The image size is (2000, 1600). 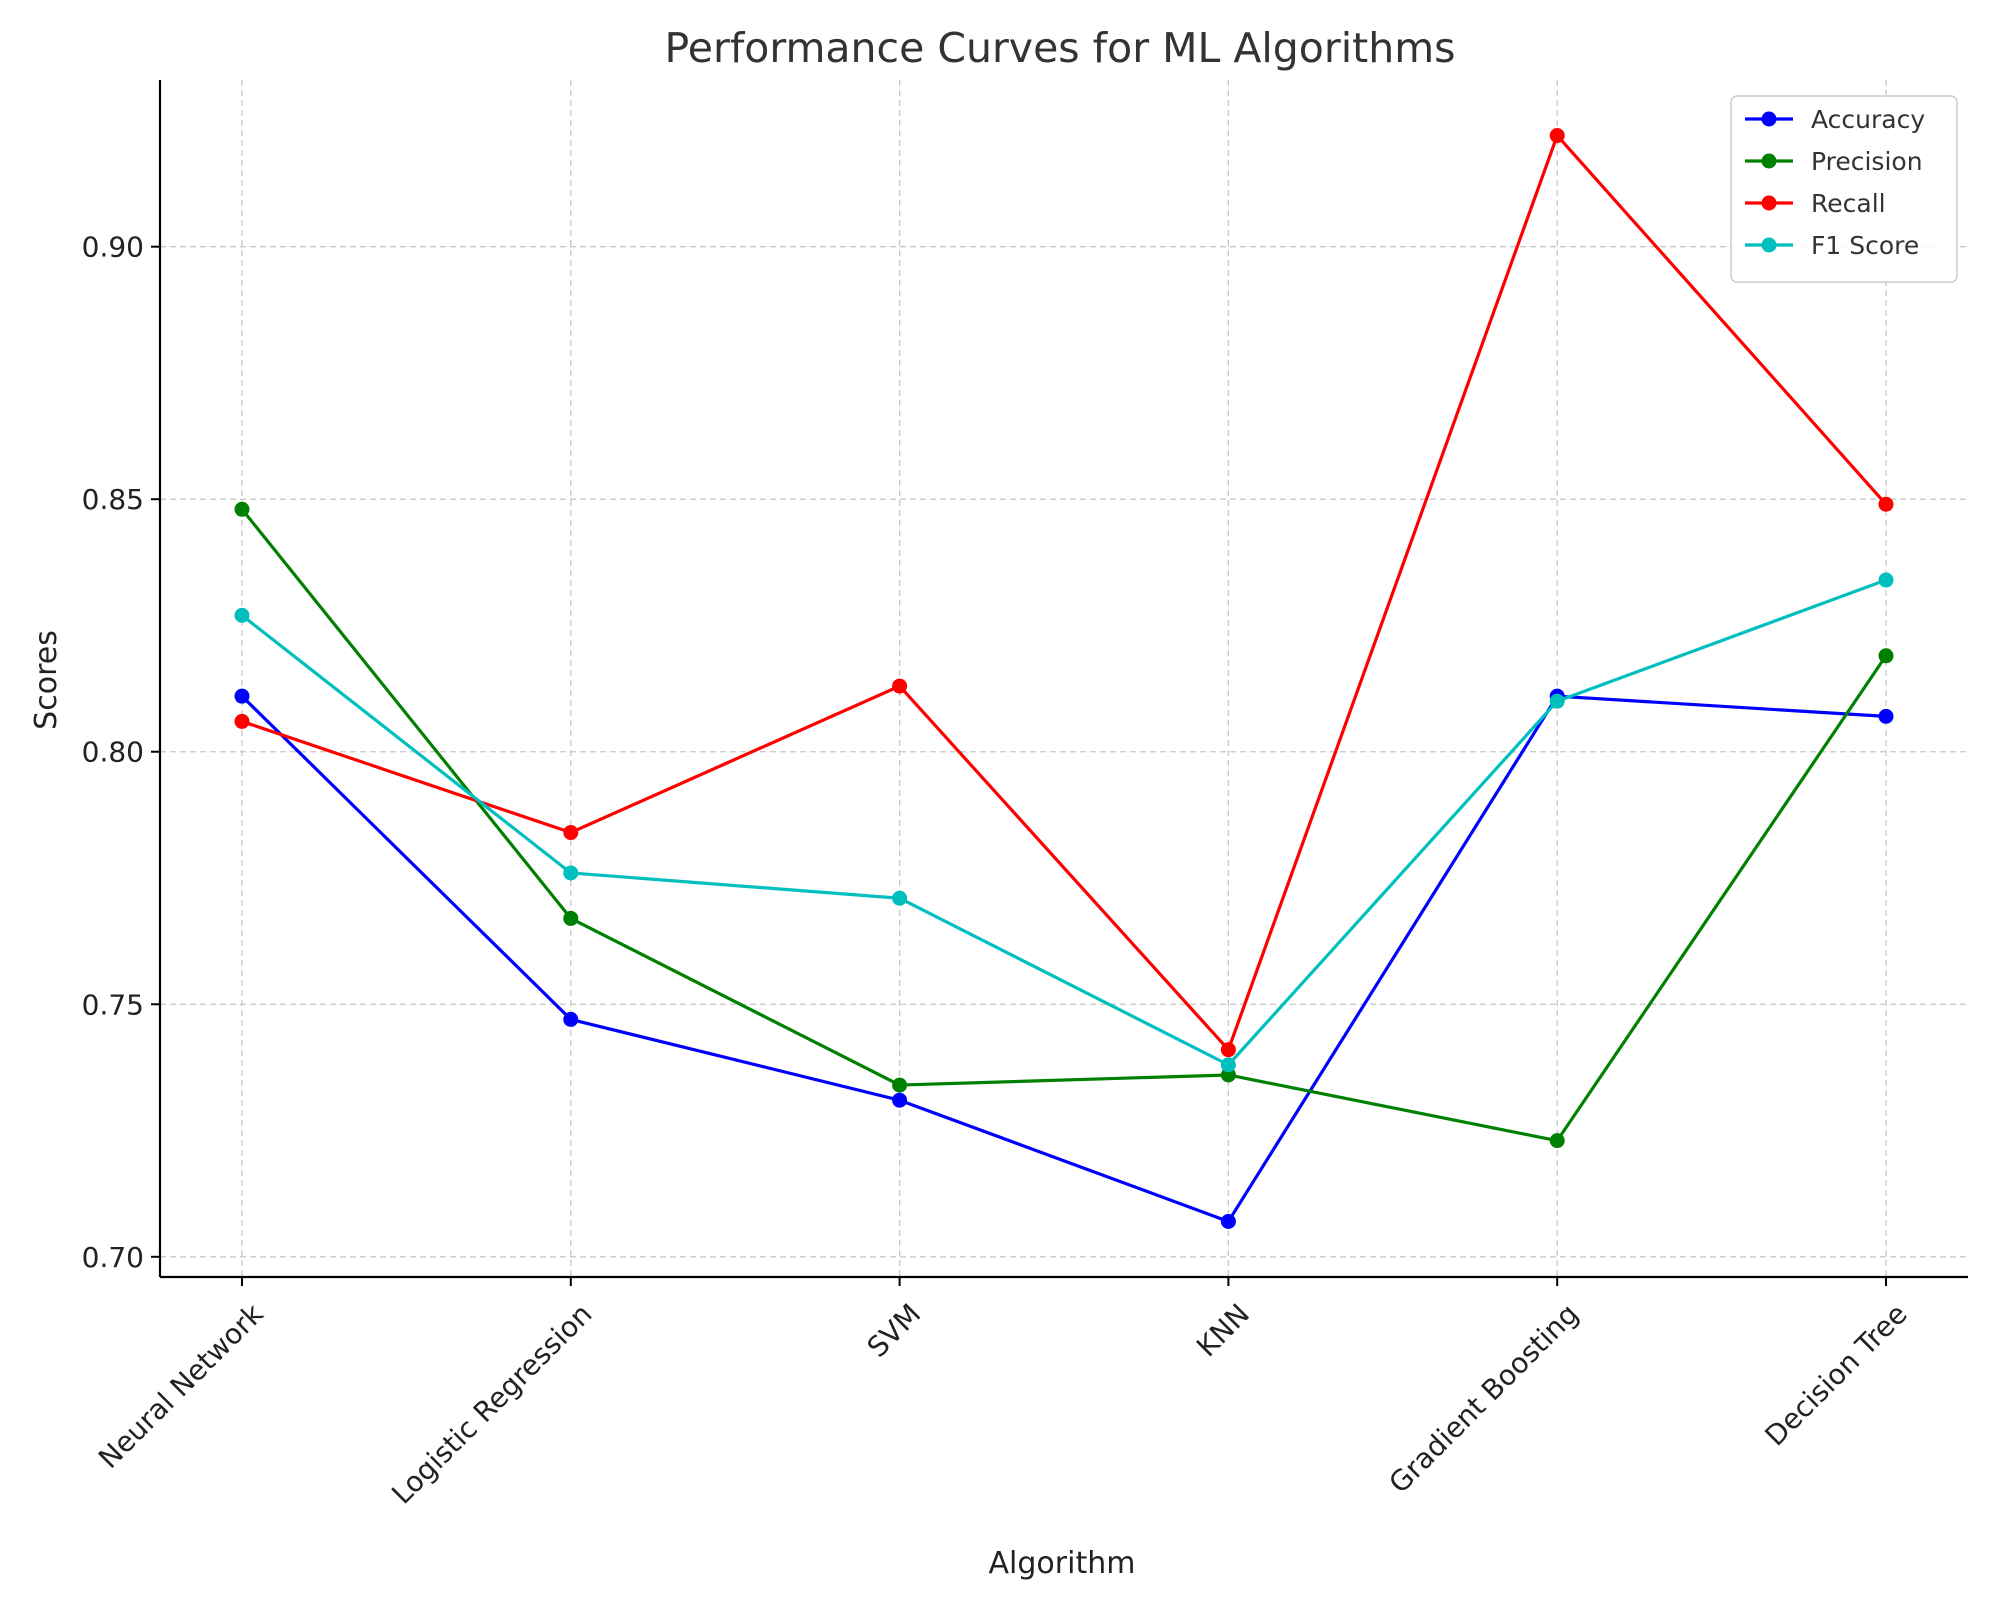 What do you see at coordinates (1223, 1330) in the screenshot?
I see `x-tick-label: KNN` at bounding box center [1223, 1330].